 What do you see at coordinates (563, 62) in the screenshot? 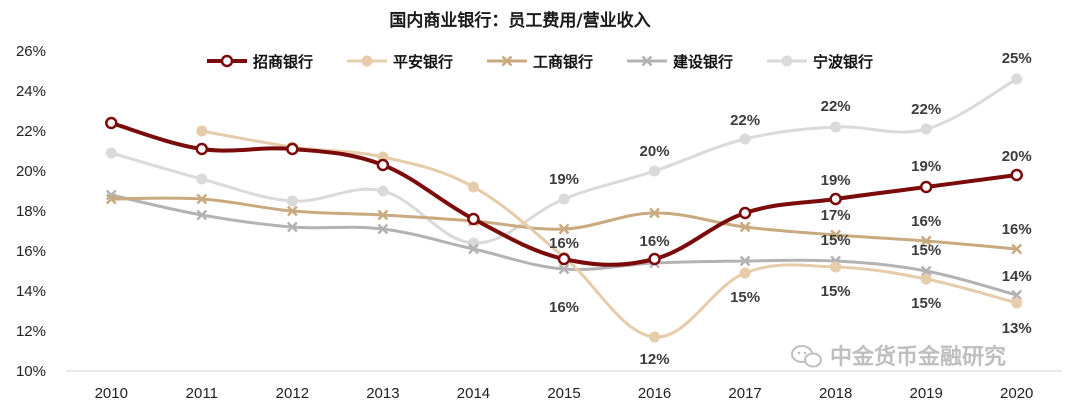
I see `legend-label: 工商银行` at bounding box center [563, 62].